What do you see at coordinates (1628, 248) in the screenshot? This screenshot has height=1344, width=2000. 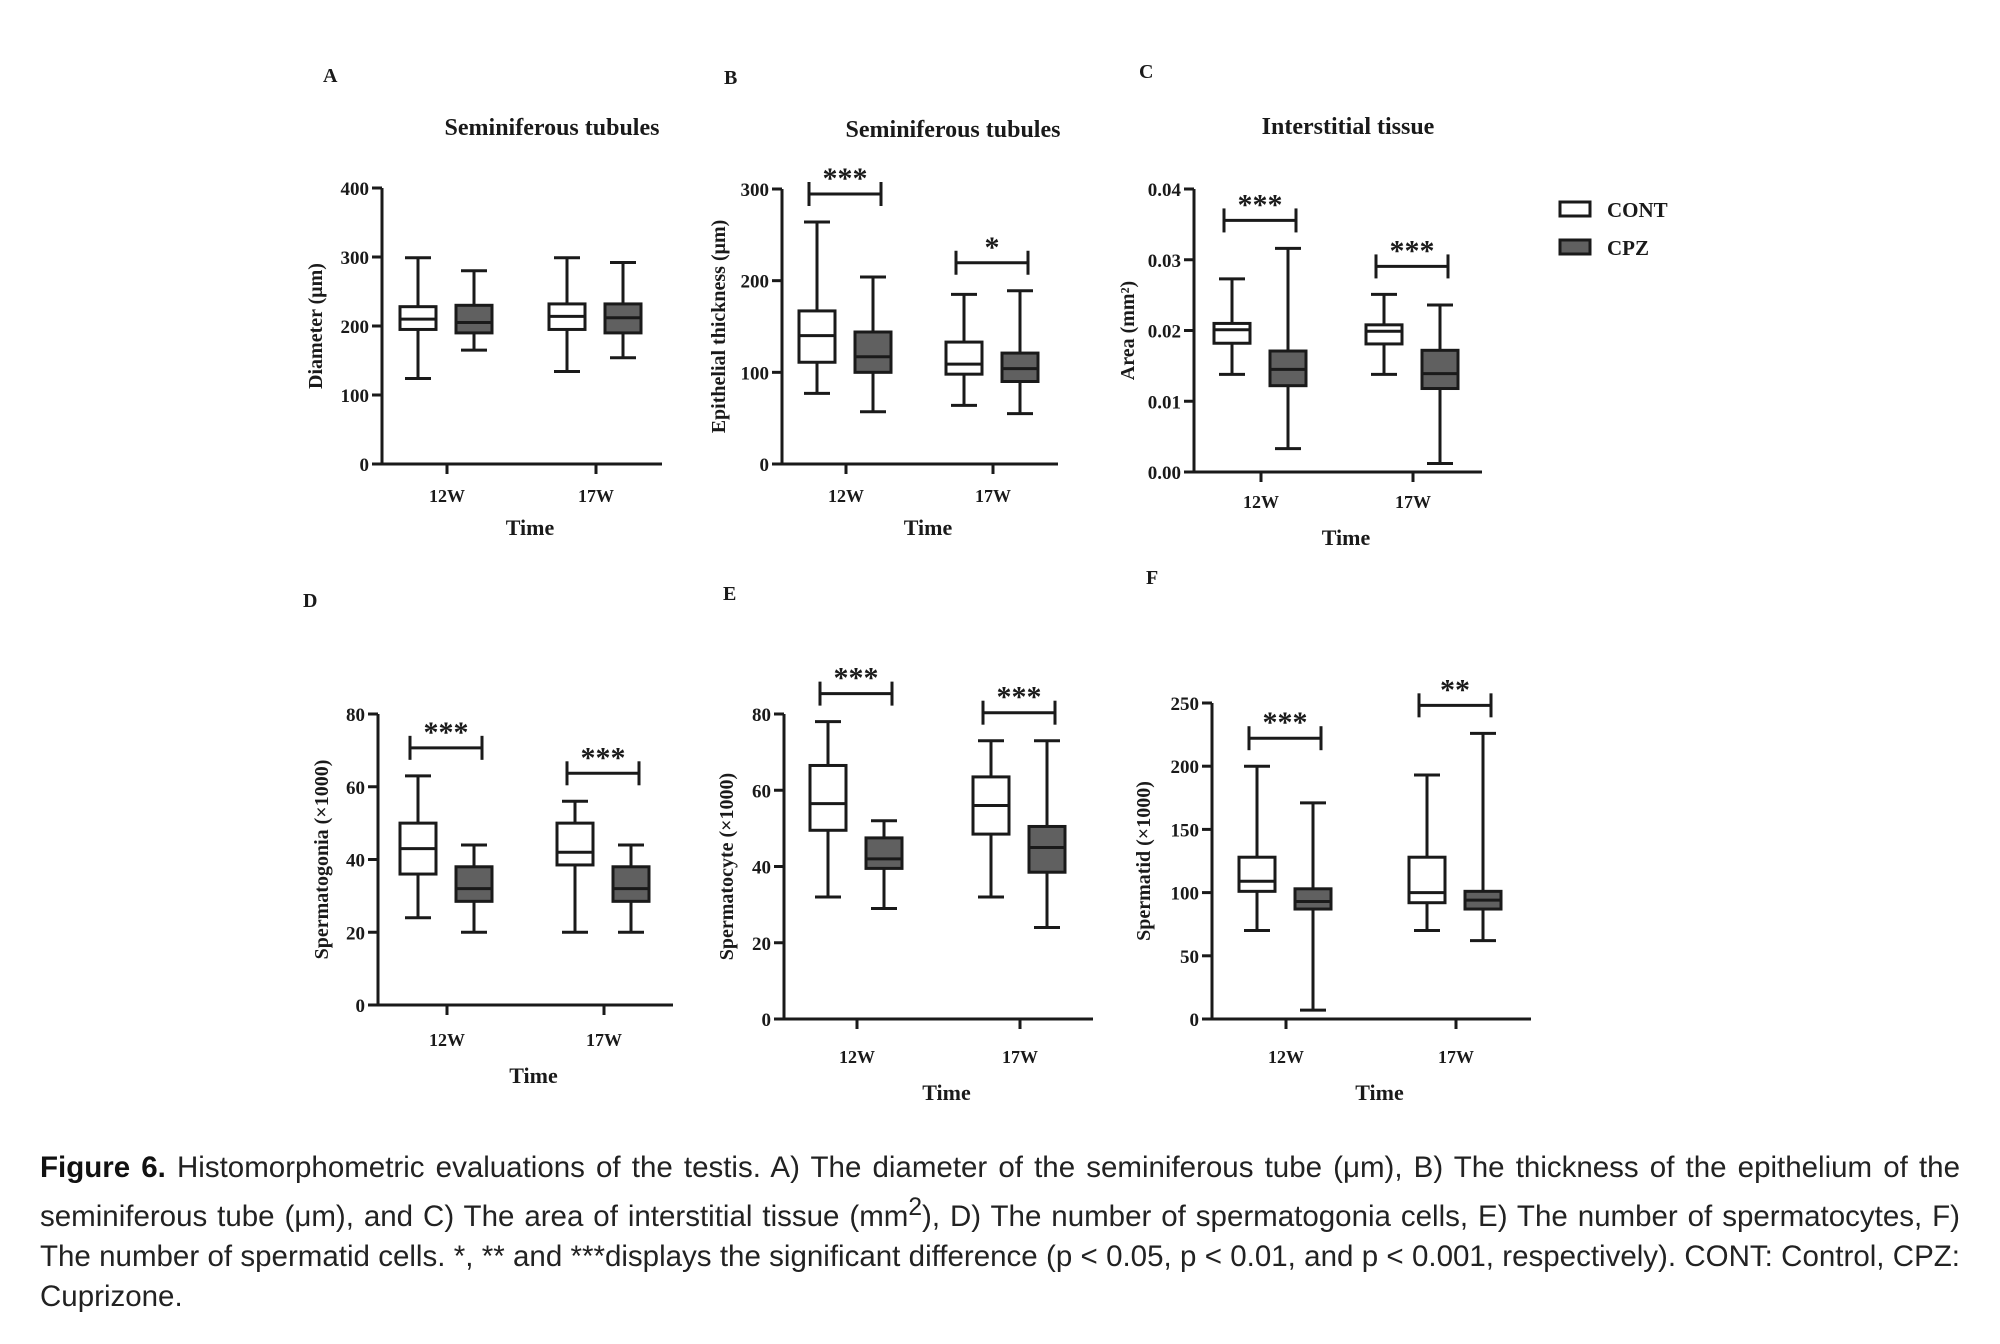 I see `legend-label-cpz: CPZ` at bounding box center [1628, 248].